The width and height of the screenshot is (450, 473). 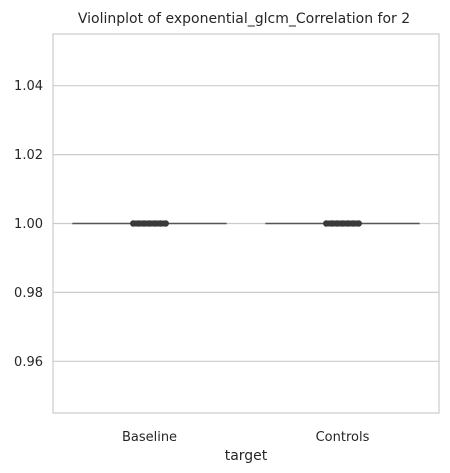 I want to click on violins, so click(x=246, y=223).